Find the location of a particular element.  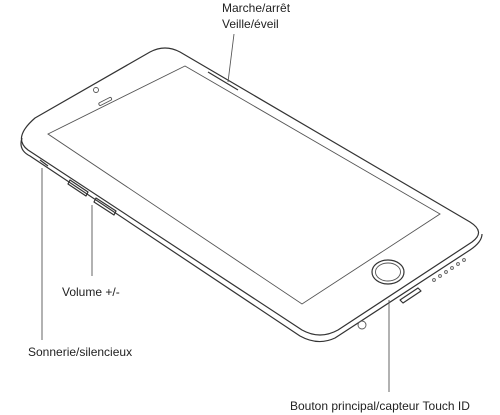

power-button is located at coordinates (223, 81).